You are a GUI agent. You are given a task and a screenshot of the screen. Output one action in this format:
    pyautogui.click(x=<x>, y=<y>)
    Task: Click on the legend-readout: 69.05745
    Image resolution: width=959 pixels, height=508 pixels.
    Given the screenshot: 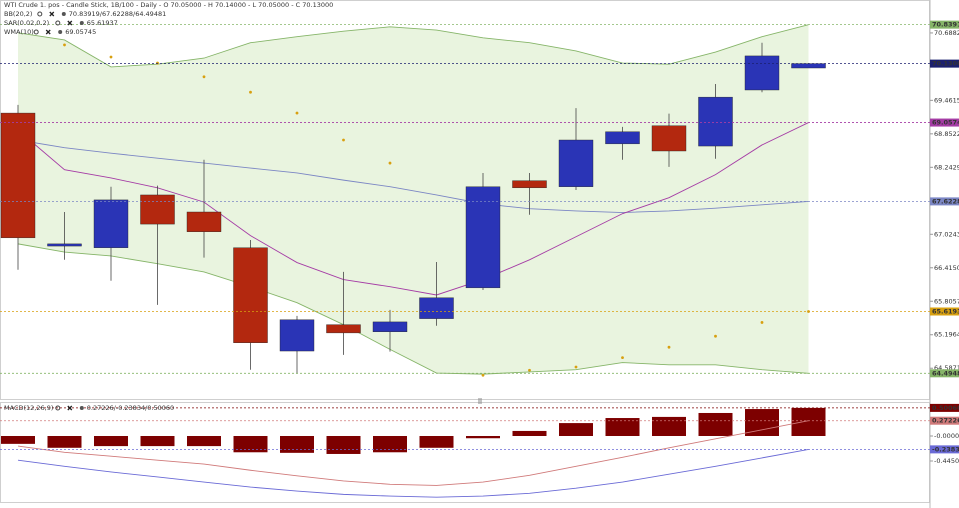 What is the action you would take?
    pyautogui.click(x=80, y=32)
    